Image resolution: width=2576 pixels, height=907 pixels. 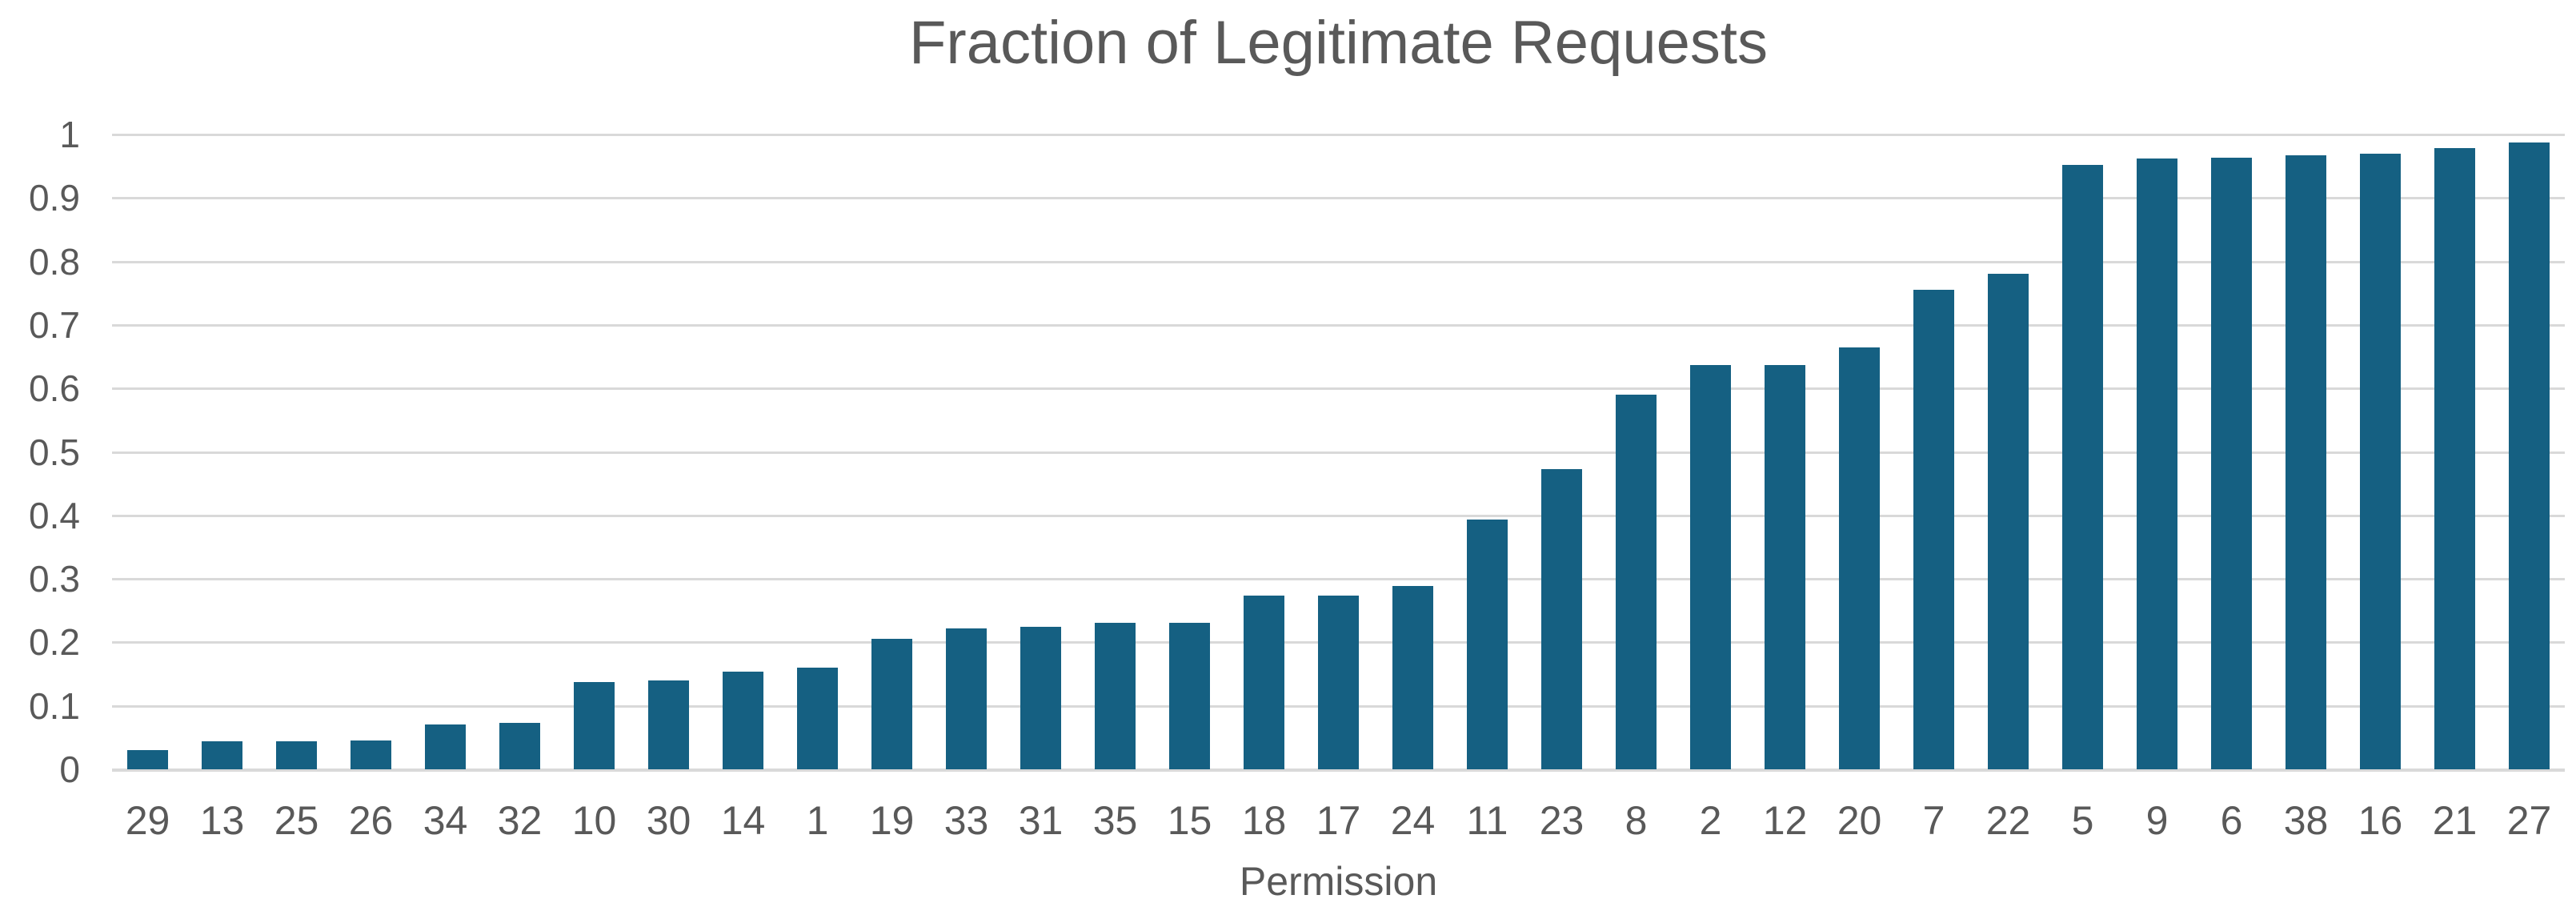 What do you see at coordinates (69, 134) in the screenshot?
I see `y-tick-label: 1` at bounding box center [69, 134].